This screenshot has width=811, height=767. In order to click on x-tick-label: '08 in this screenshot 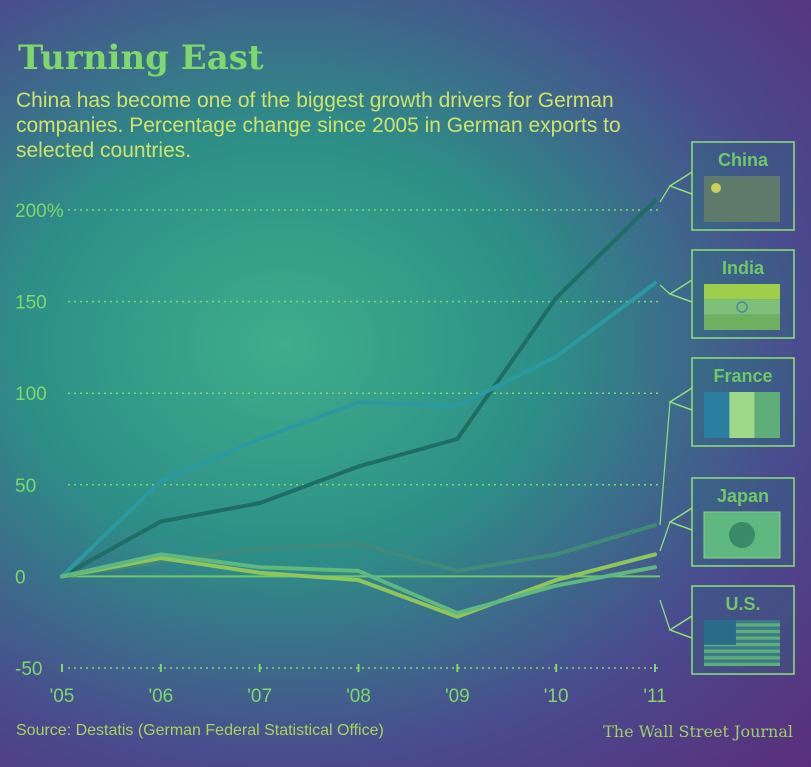, I will do `click(358, 696)`.